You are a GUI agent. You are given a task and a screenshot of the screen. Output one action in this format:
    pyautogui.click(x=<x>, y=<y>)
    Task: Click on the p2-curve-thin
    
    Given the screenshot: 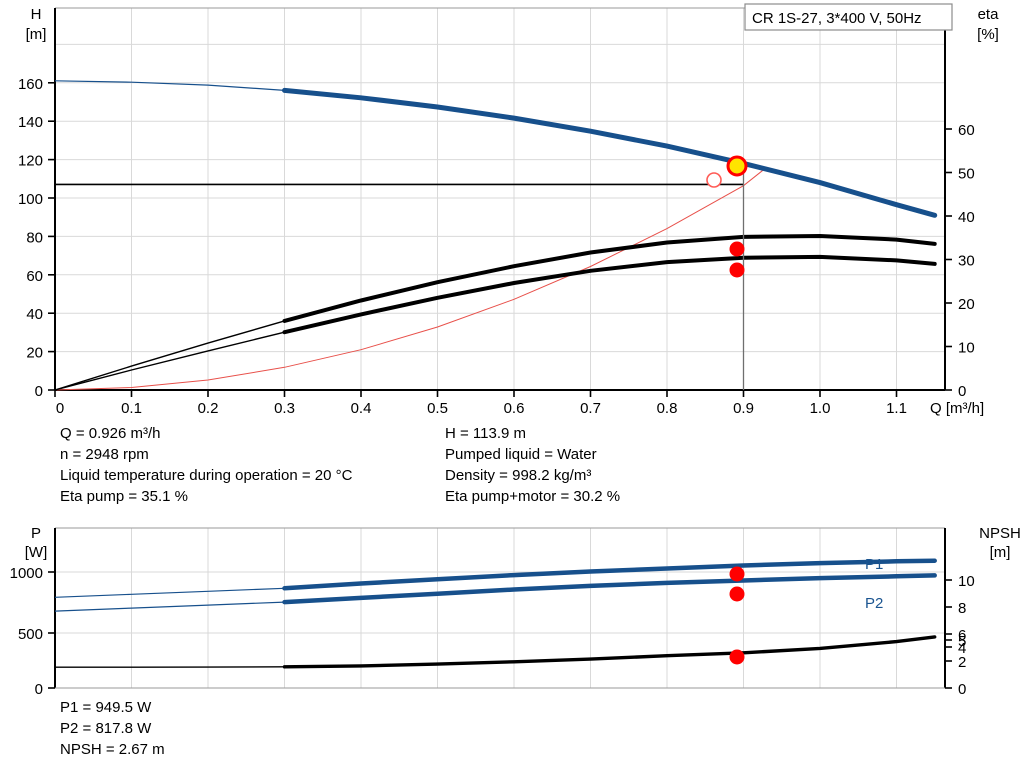 What is the action you would take?
    pyautogui.click(x=169, y=606)
    